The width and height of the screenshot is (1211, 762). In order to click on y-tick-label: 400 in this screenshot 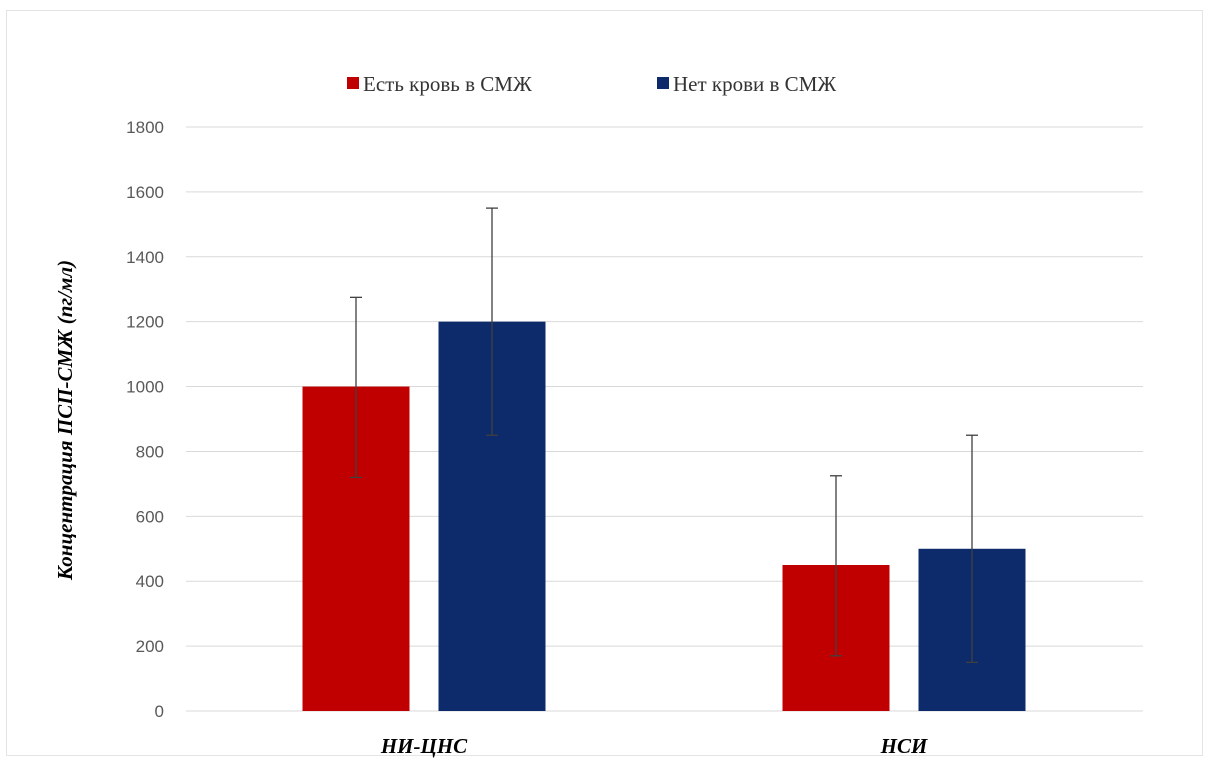, I will do `click(150, 581)`.